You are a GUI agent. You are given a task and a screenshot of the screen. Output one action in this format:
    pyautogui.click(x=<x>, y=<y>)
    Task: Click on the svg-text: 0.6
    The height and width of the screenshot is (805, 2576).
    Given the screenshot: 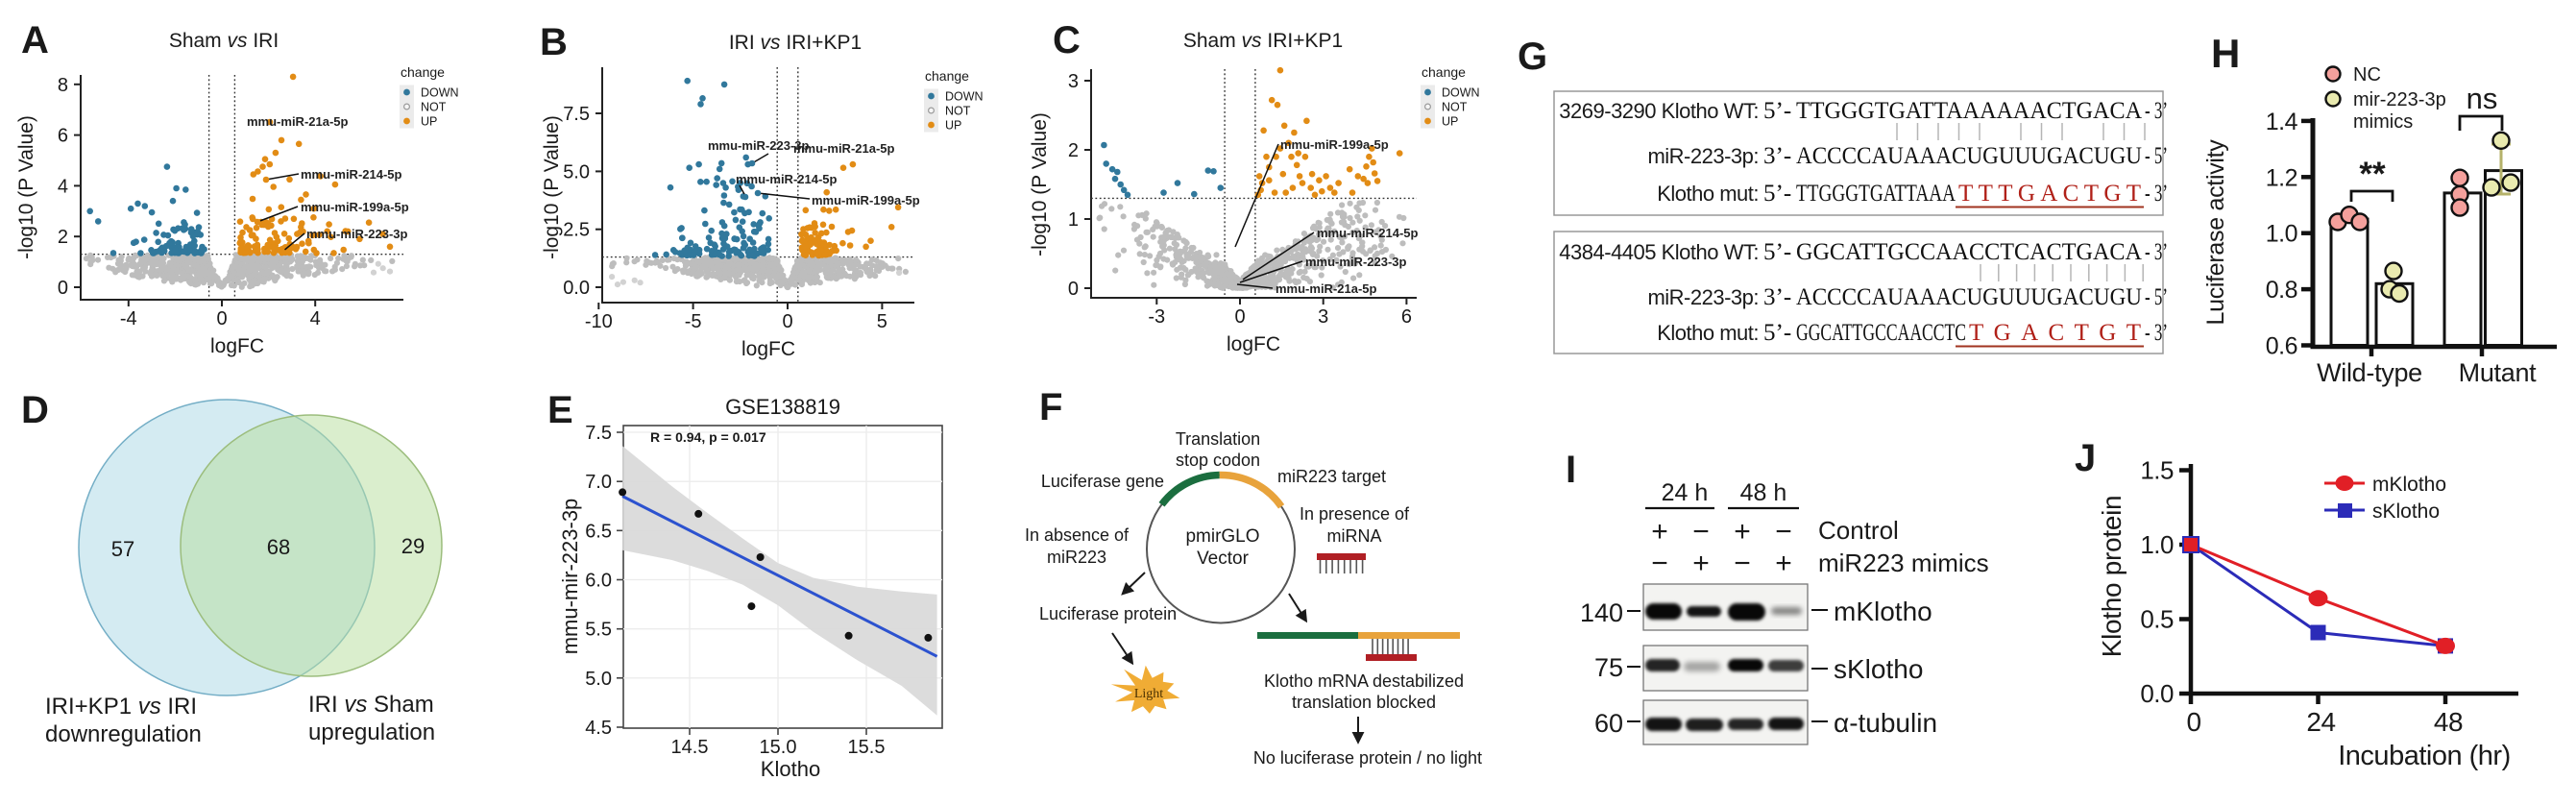 What is the action you would take?
    pyautogui.click(x=2281, y=346)
    